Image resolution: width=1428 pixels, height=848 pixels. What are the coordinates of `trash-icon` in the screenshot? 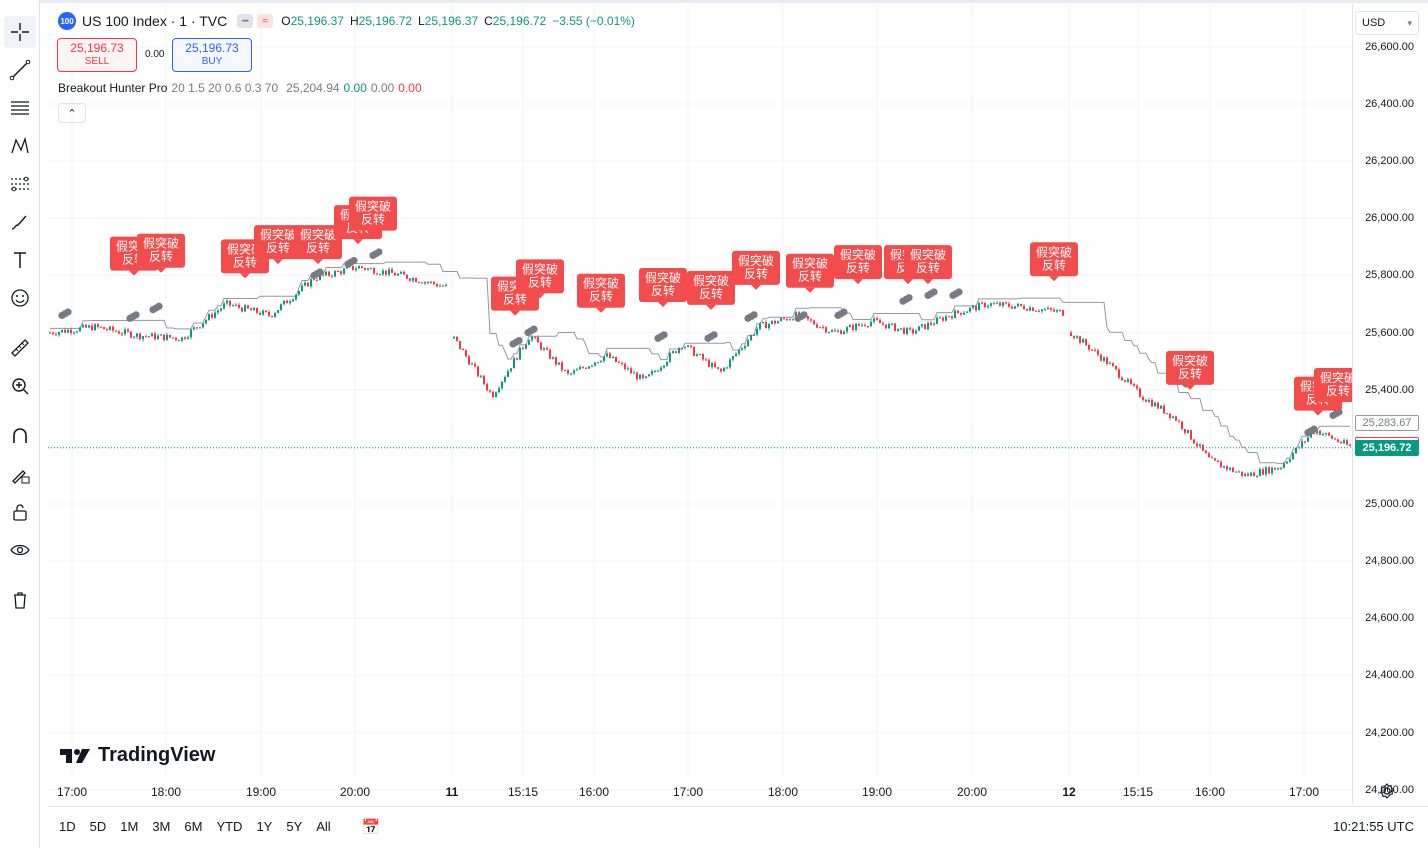 It's located at (20, 600).